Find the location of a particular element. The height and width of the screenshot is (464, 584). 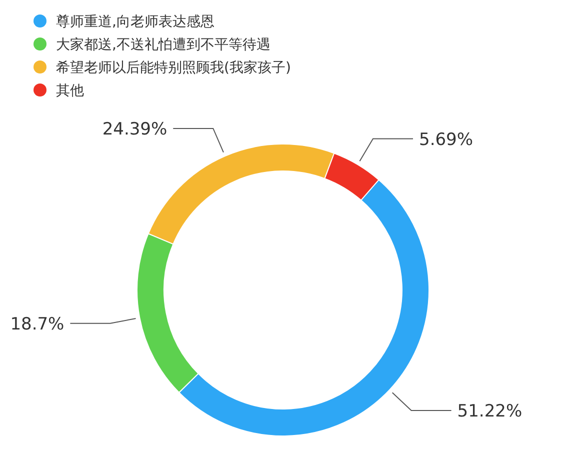

data-label: 24.39% is located at coordinates (135, 129).